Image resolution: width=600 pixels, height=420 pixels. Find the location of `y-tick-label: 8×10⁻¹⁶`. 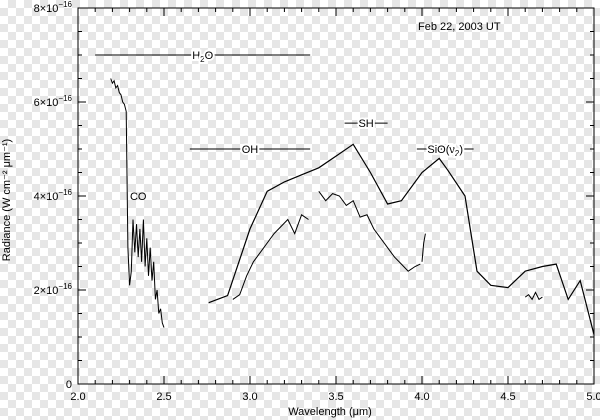

y-tick-label: 8×10⁻¹⁶ is located at coordinates (53, 7).